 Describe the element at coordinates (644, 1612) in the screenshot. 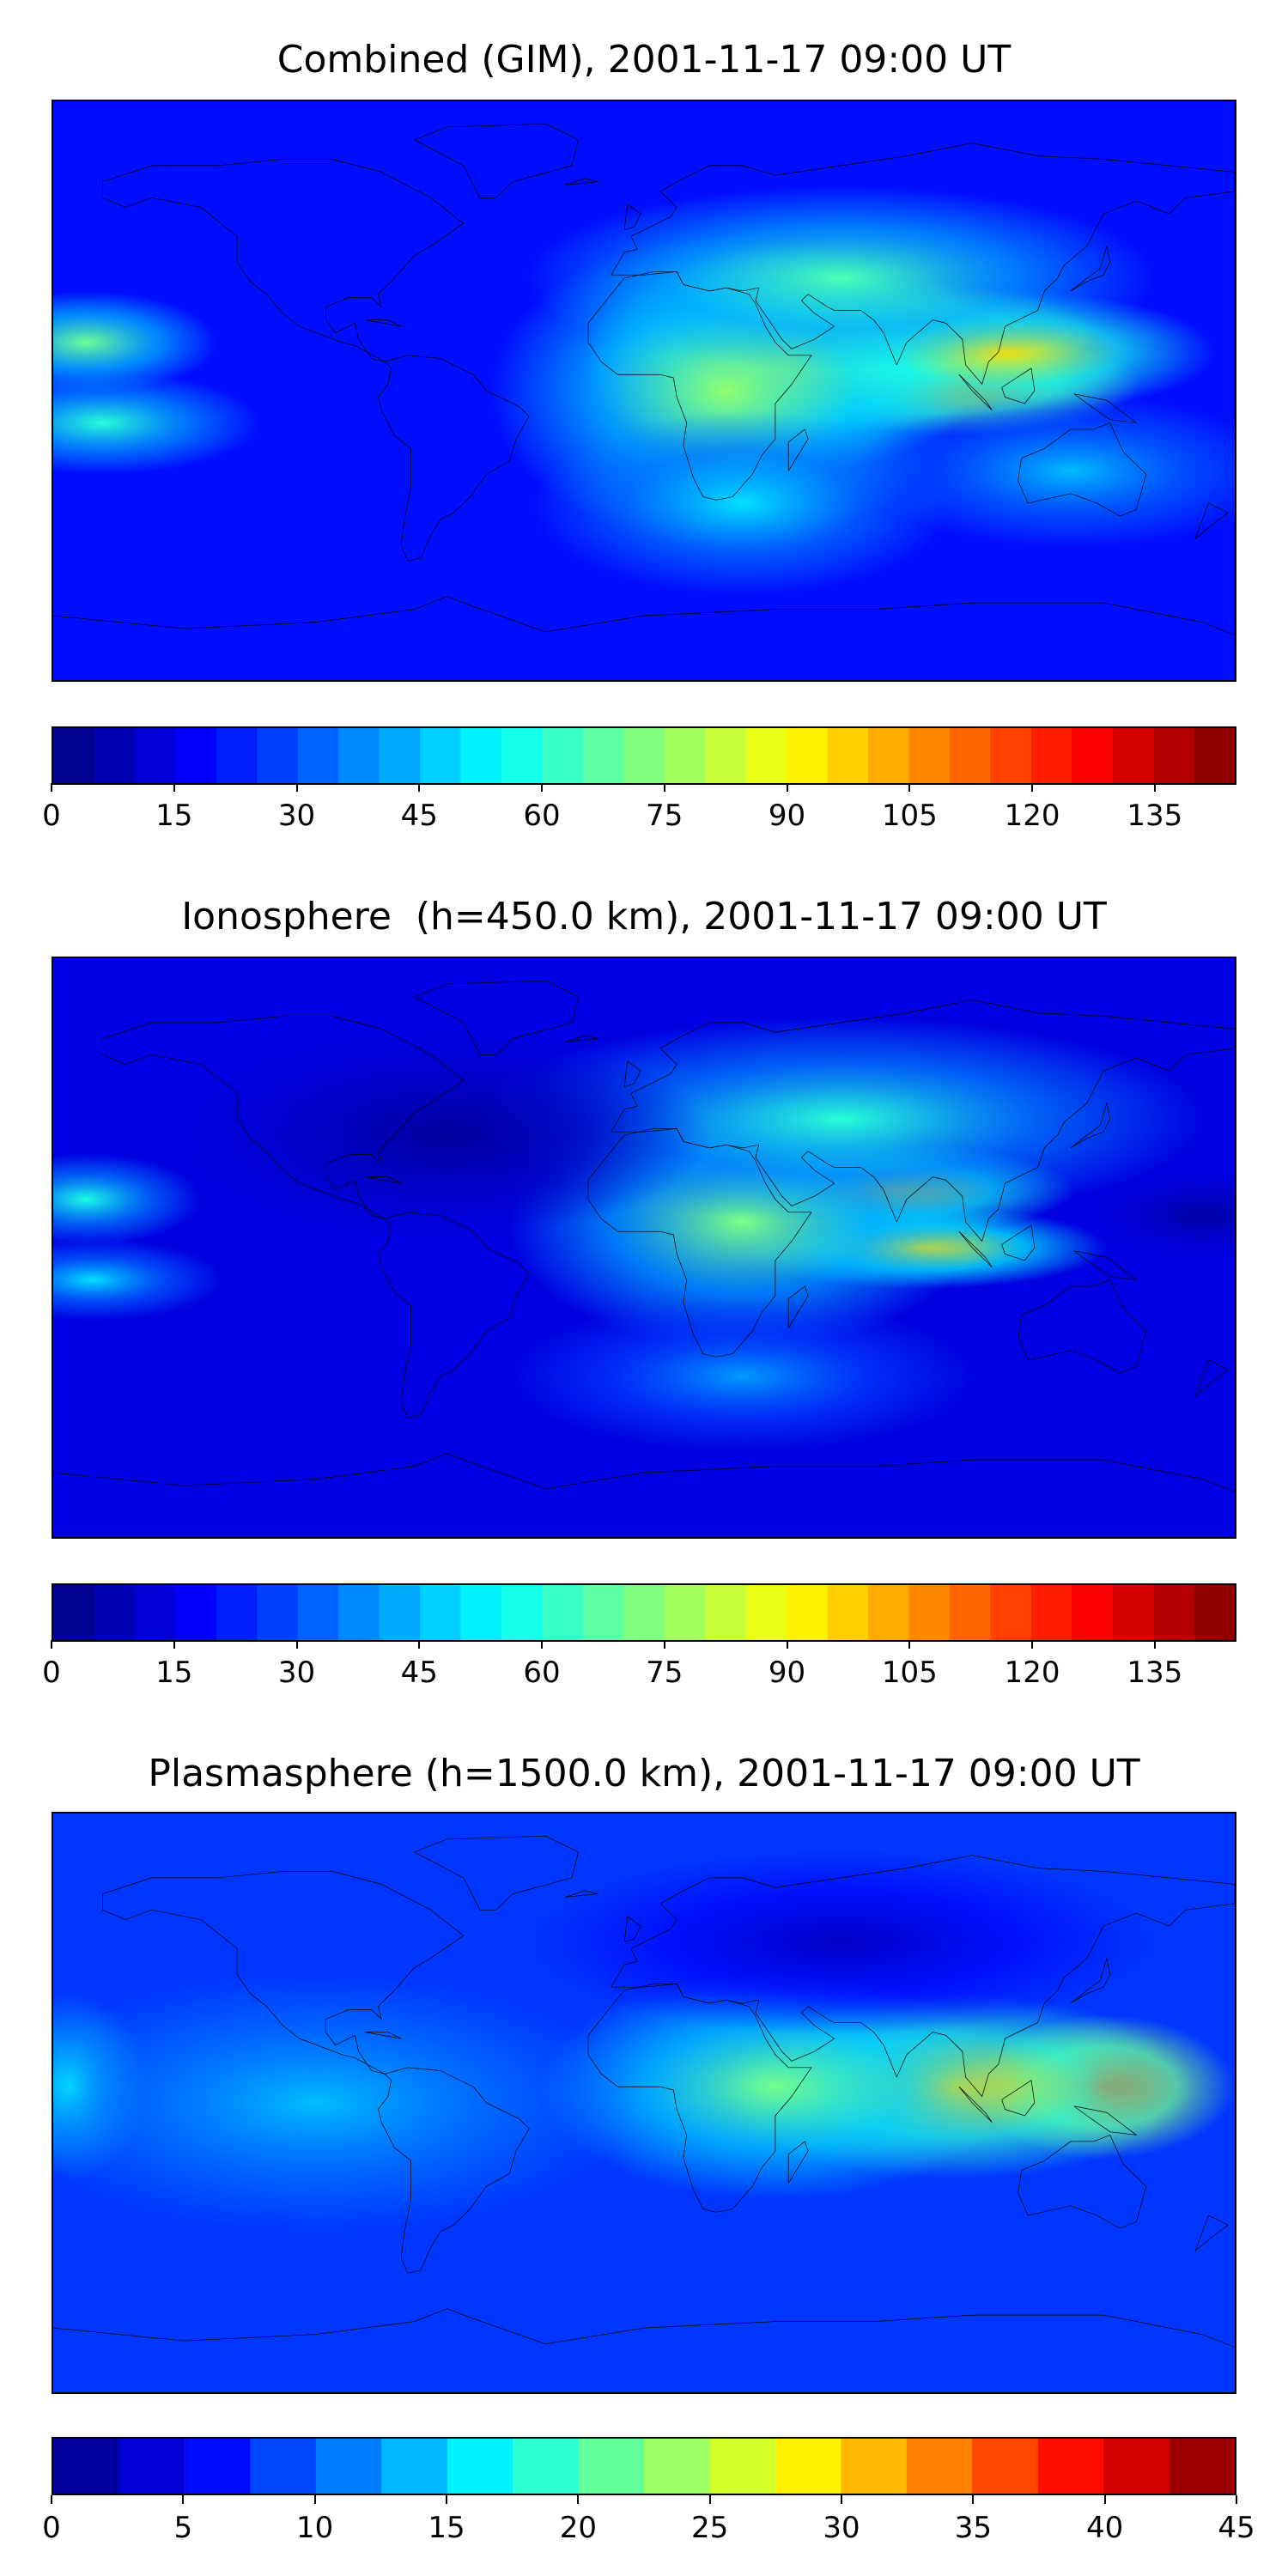

I see `colorbar-svg` at that location.